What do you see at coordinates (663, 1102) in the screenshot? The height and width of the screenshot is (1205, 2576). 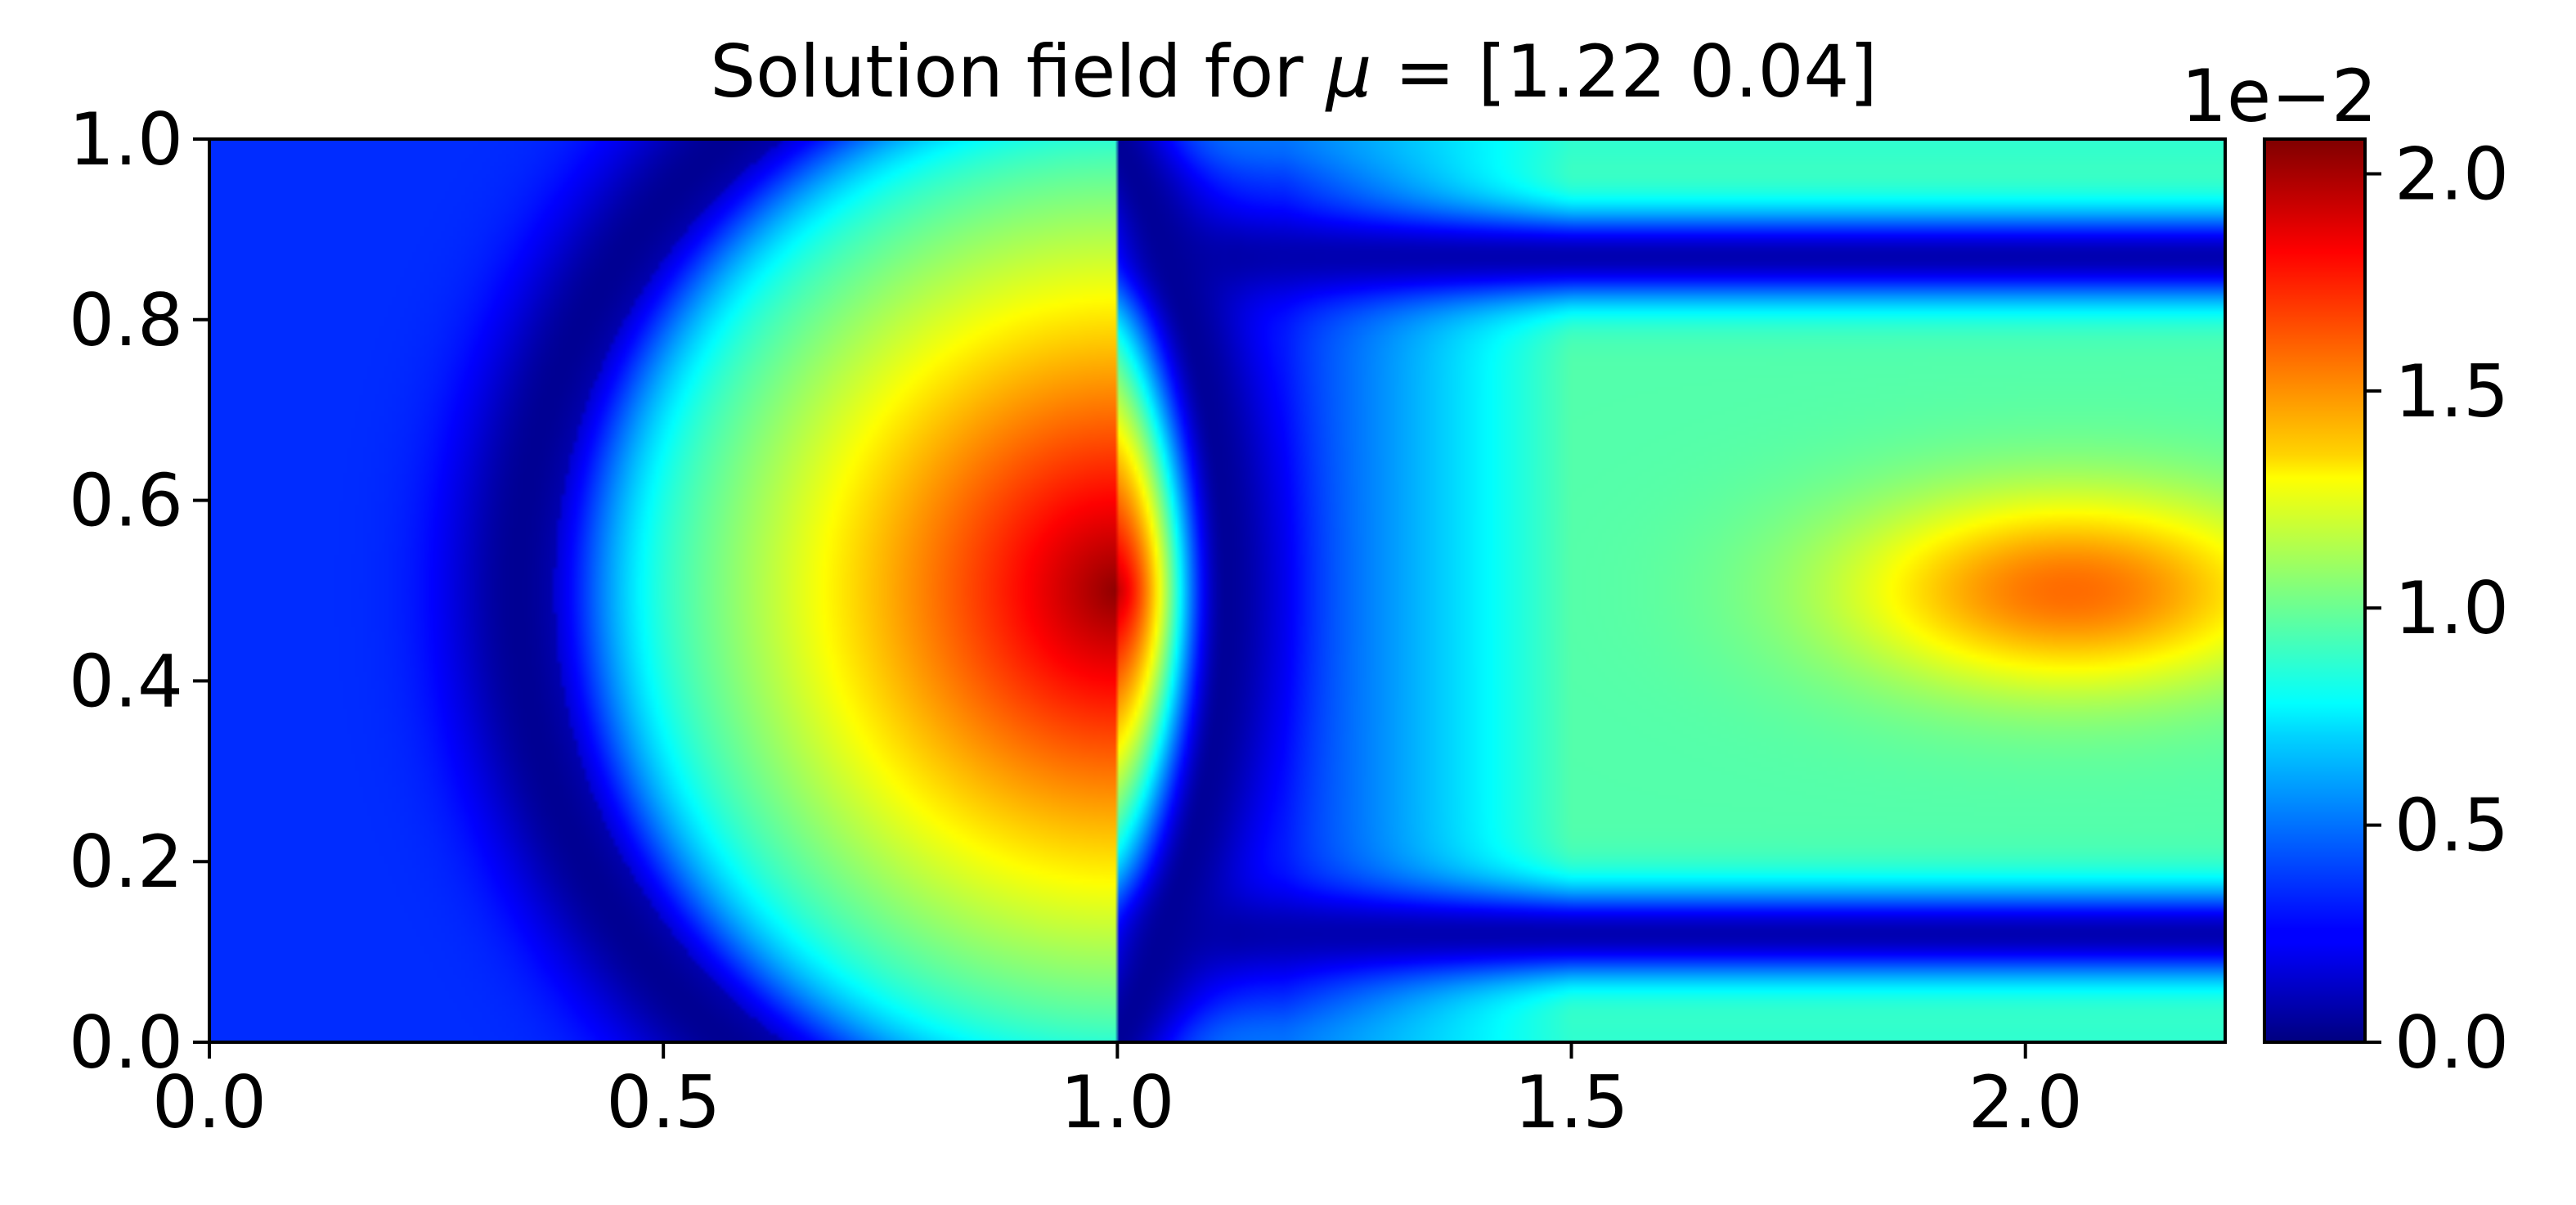 I see `x-tick-label: 0.5` at bounding box center [663, 1102].